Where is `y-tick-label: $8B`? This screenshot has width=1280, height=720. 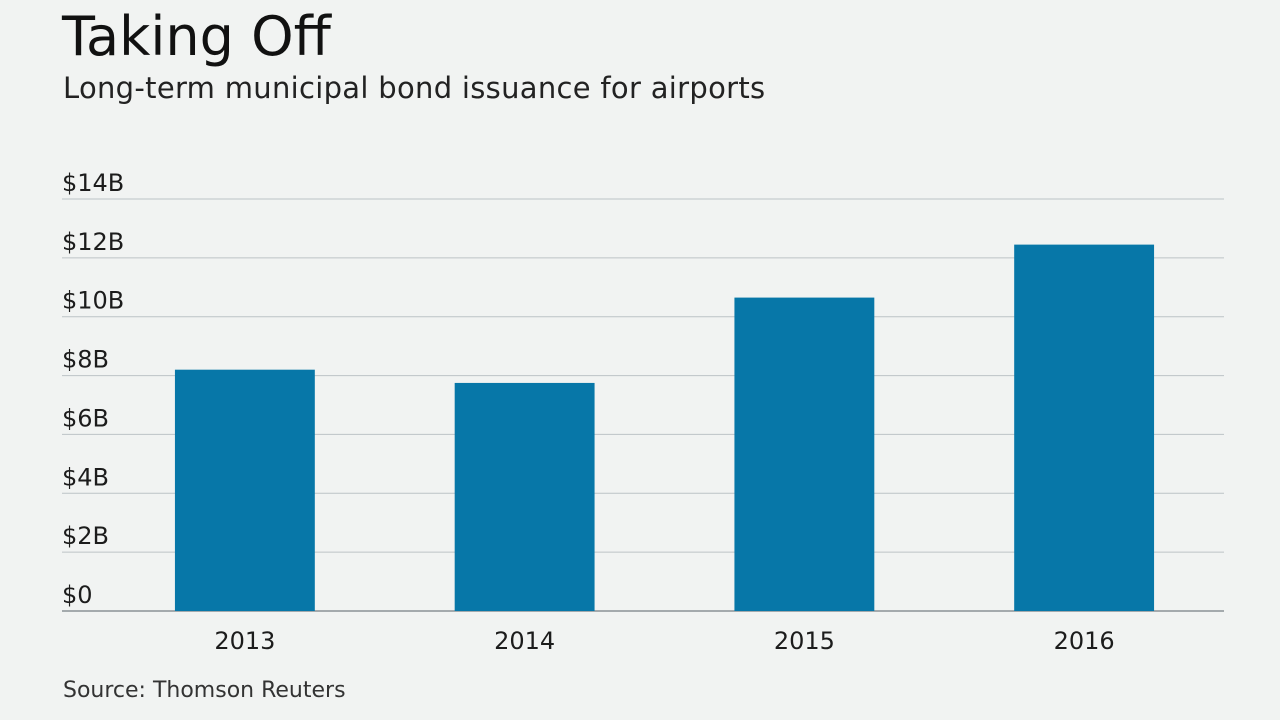 y-tick-label: $8B is located at coordinates (85, 360).